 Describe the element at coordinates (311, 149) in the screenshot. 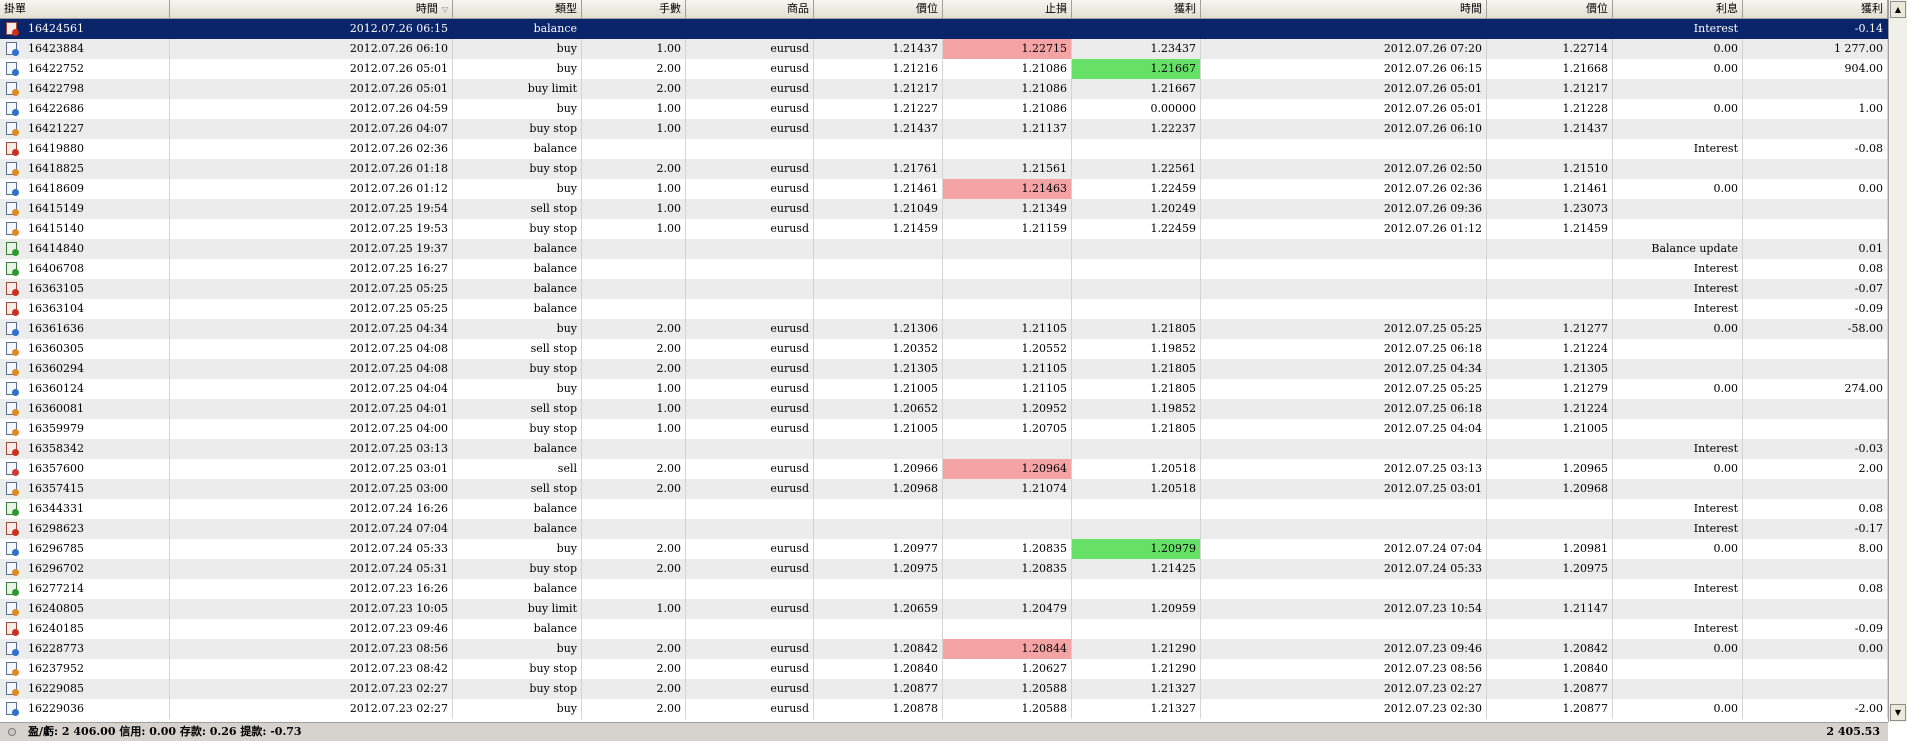

I see `cell-open-time: 2012.07.26 02:36` at that location.